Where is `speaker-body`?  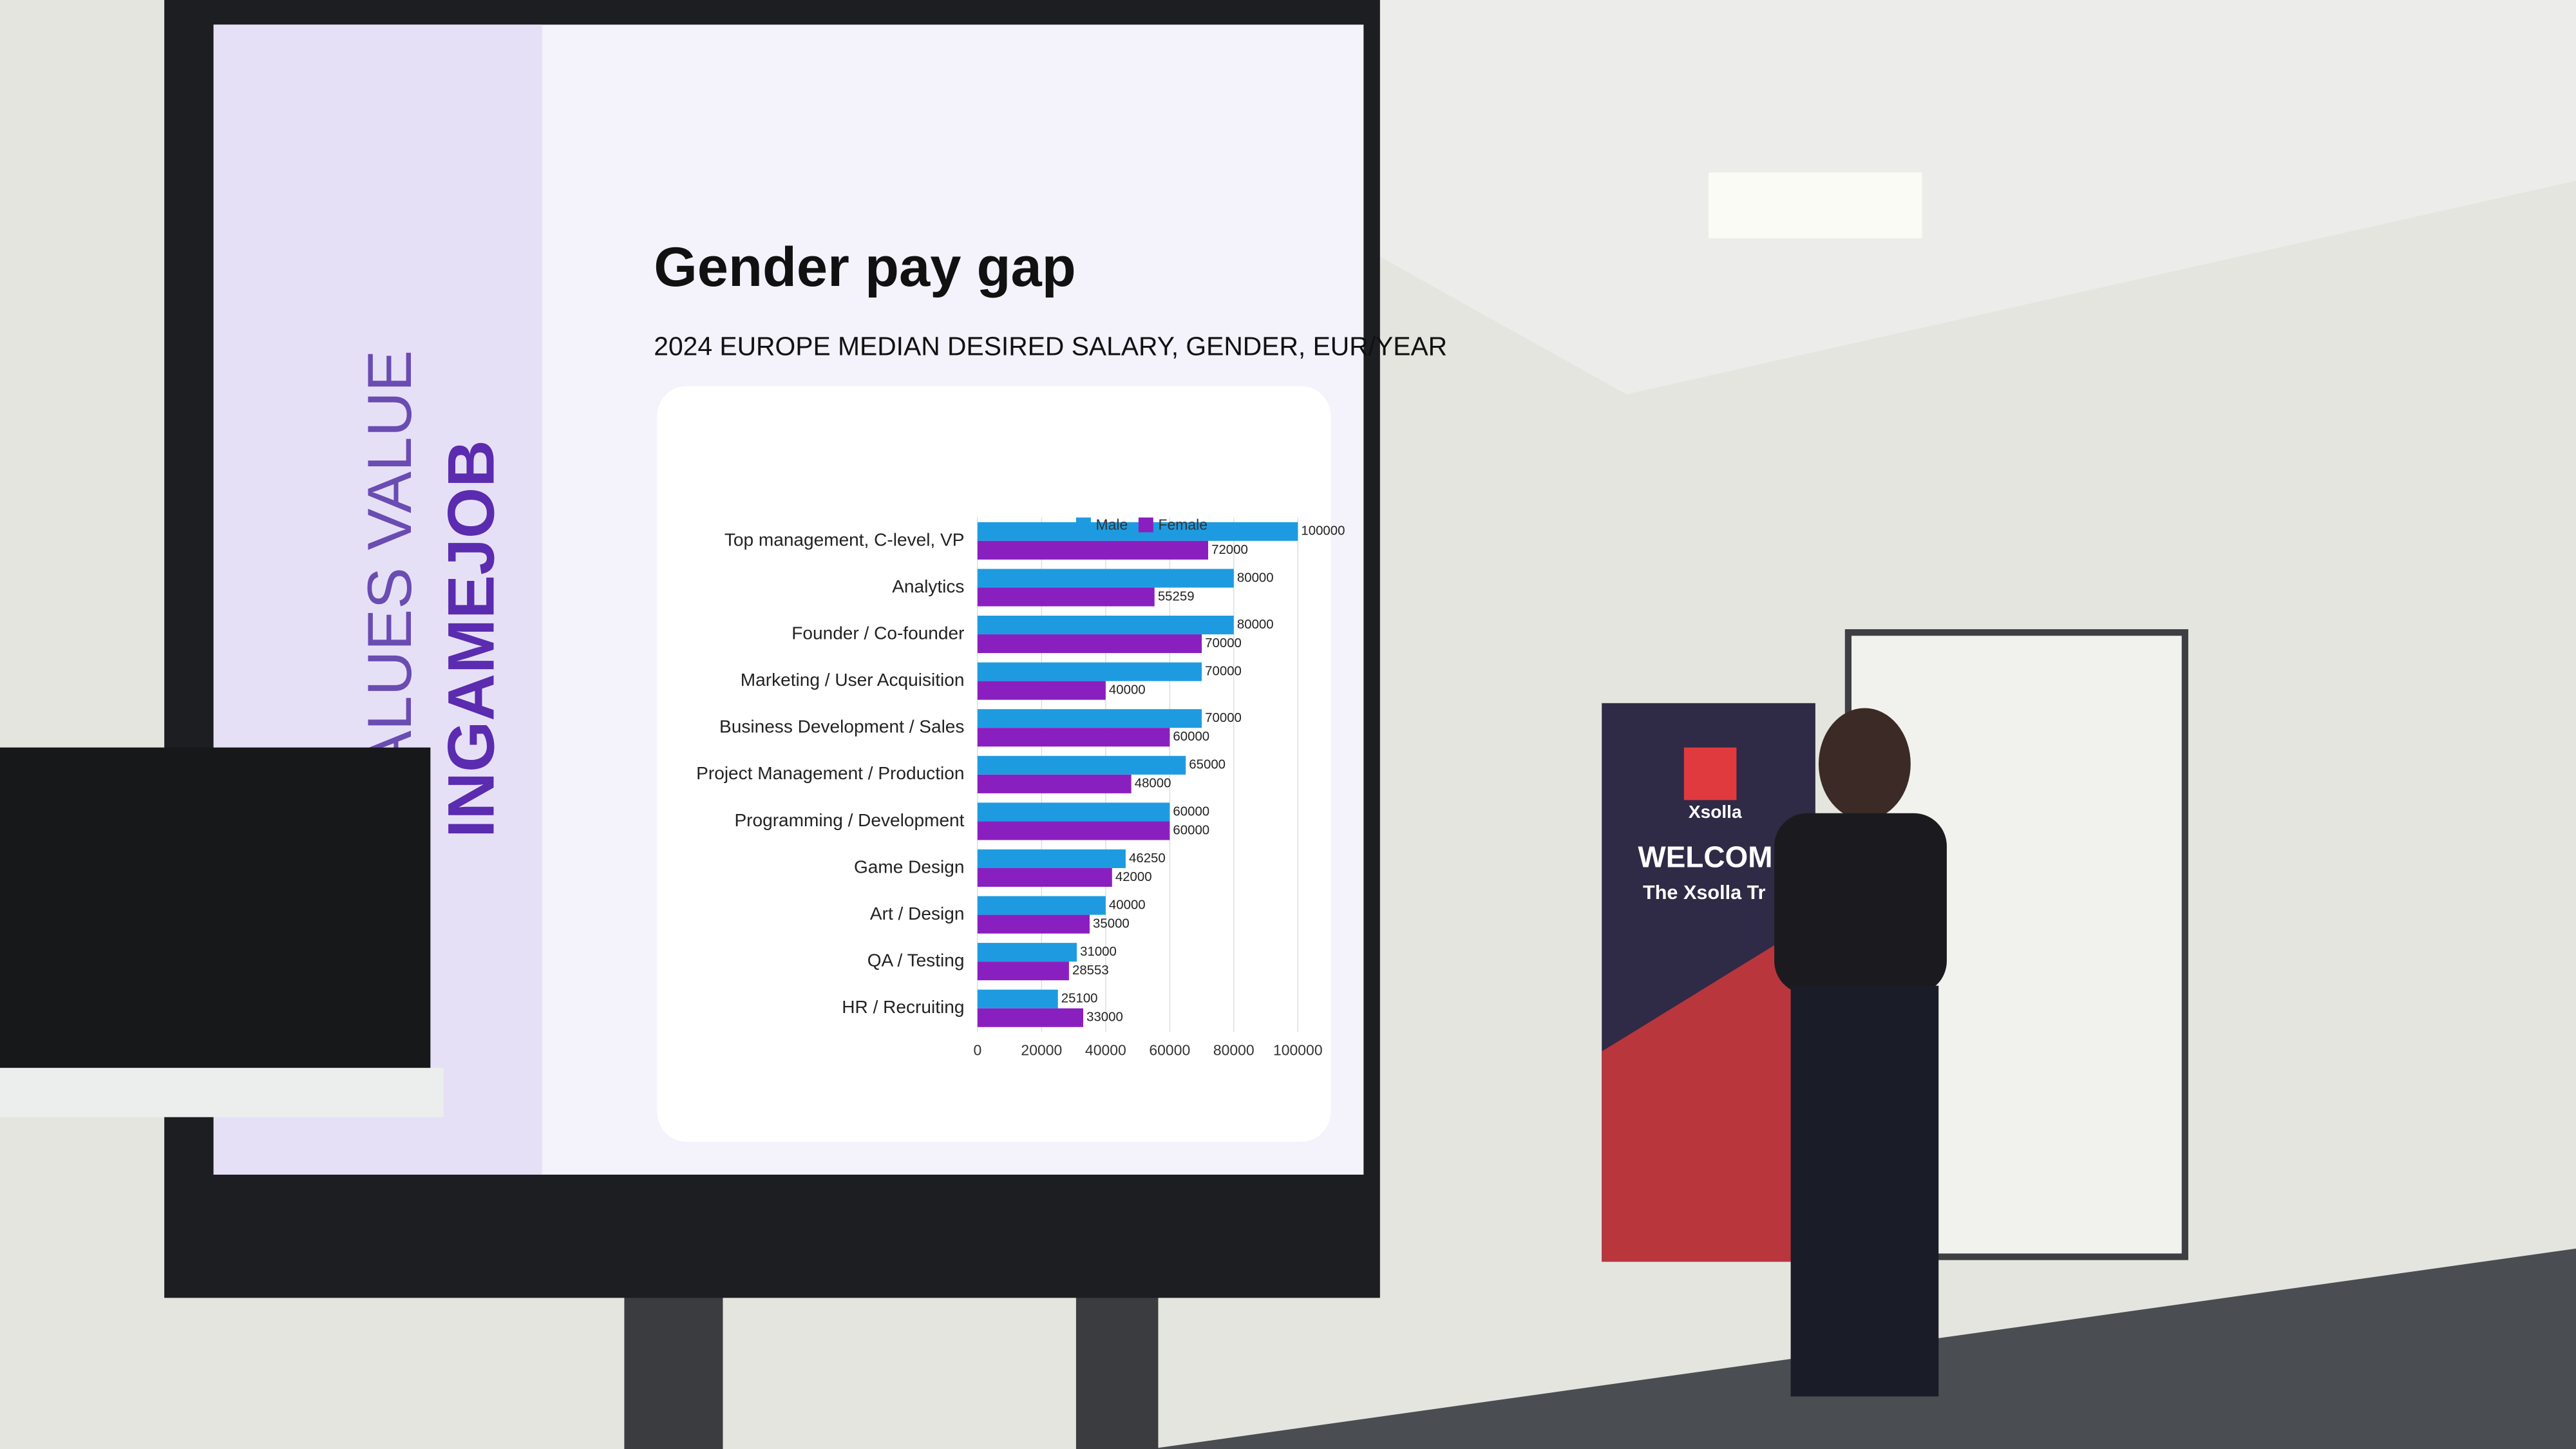 speaker-body is located at coordinates (1861, 904).